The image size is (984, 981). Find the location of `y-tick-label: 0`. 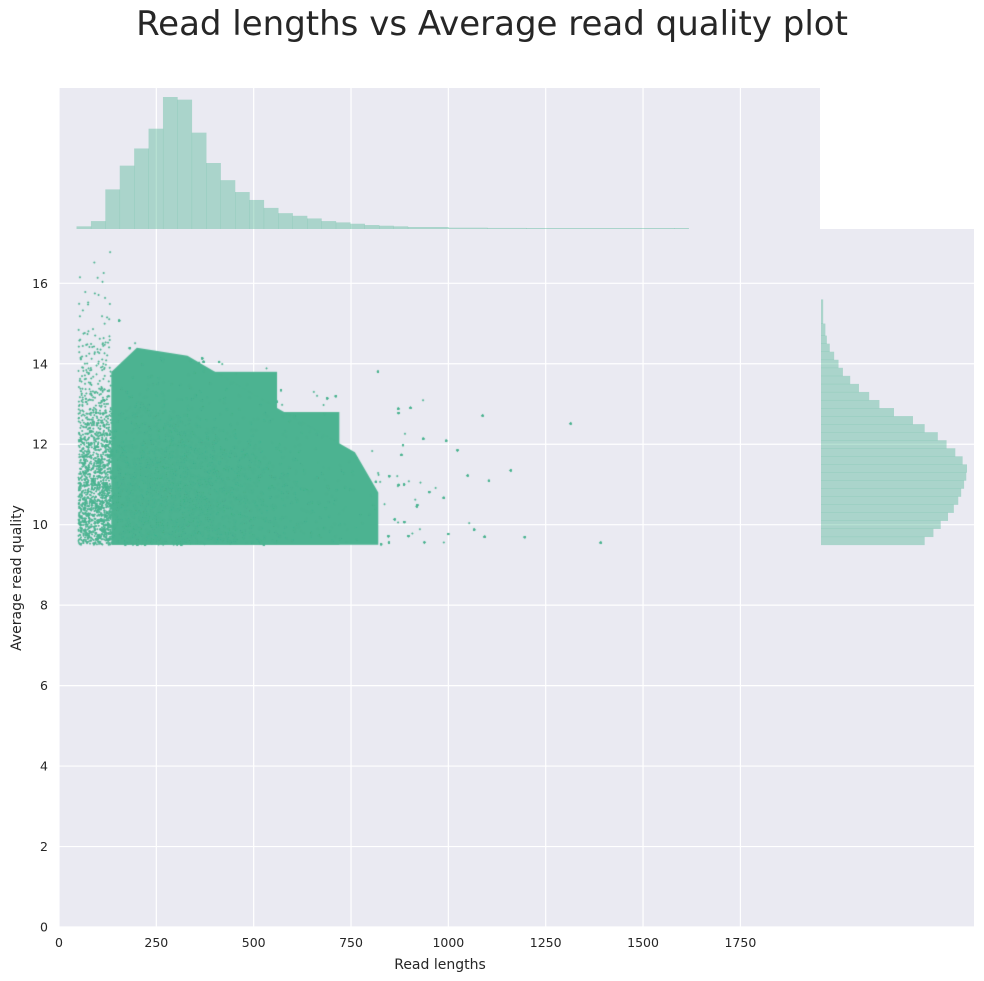

y-tick-label: 0 is located at coordinates (44, 927).